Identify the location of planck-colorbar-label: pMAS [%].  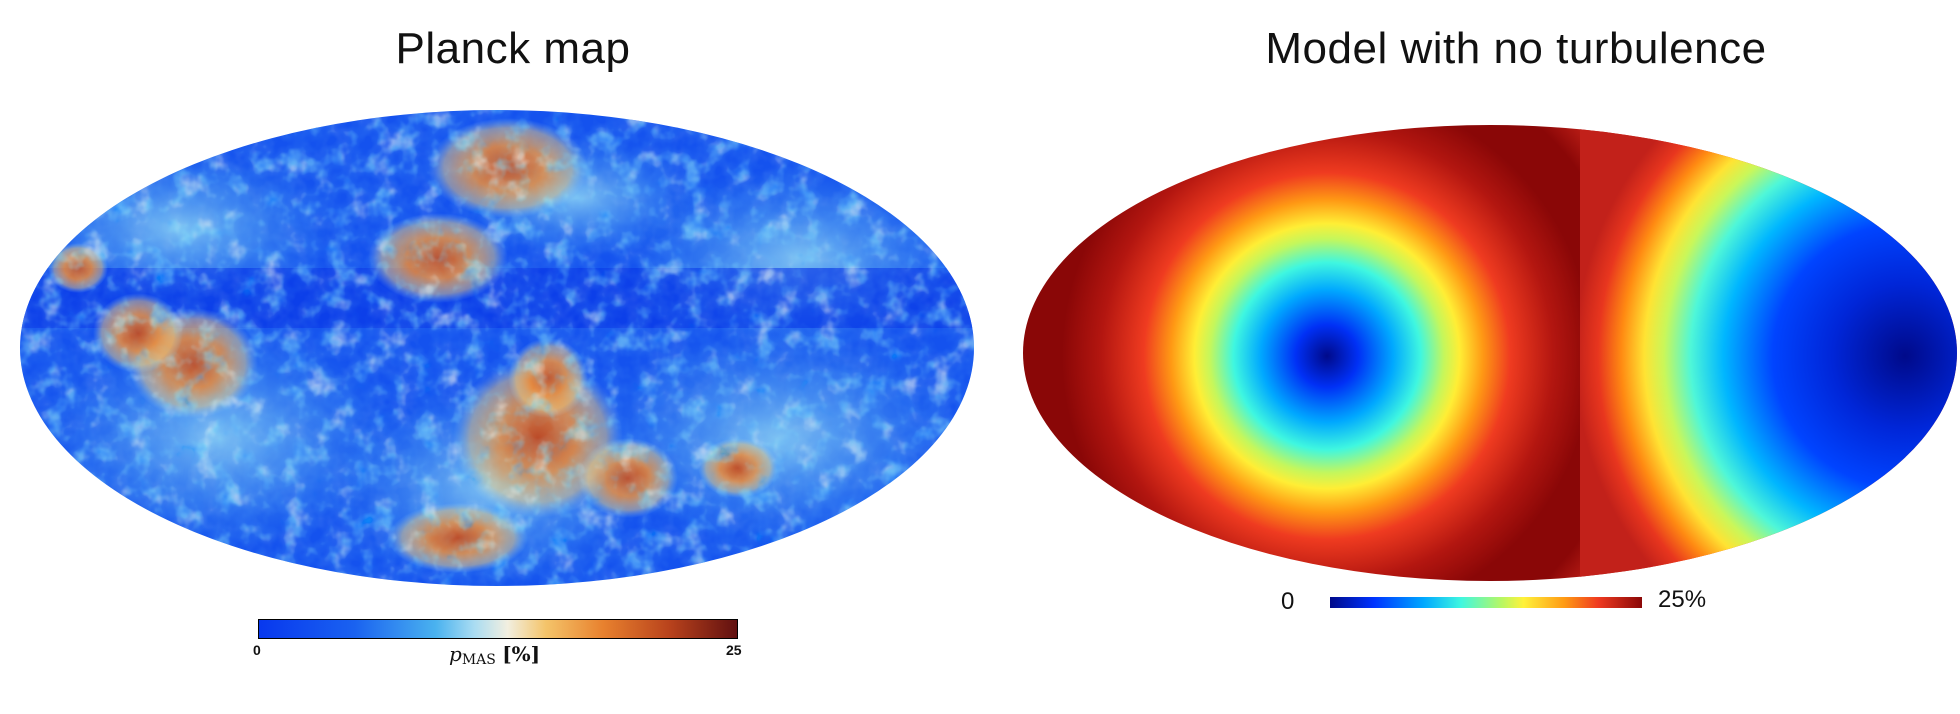
(494, 655).